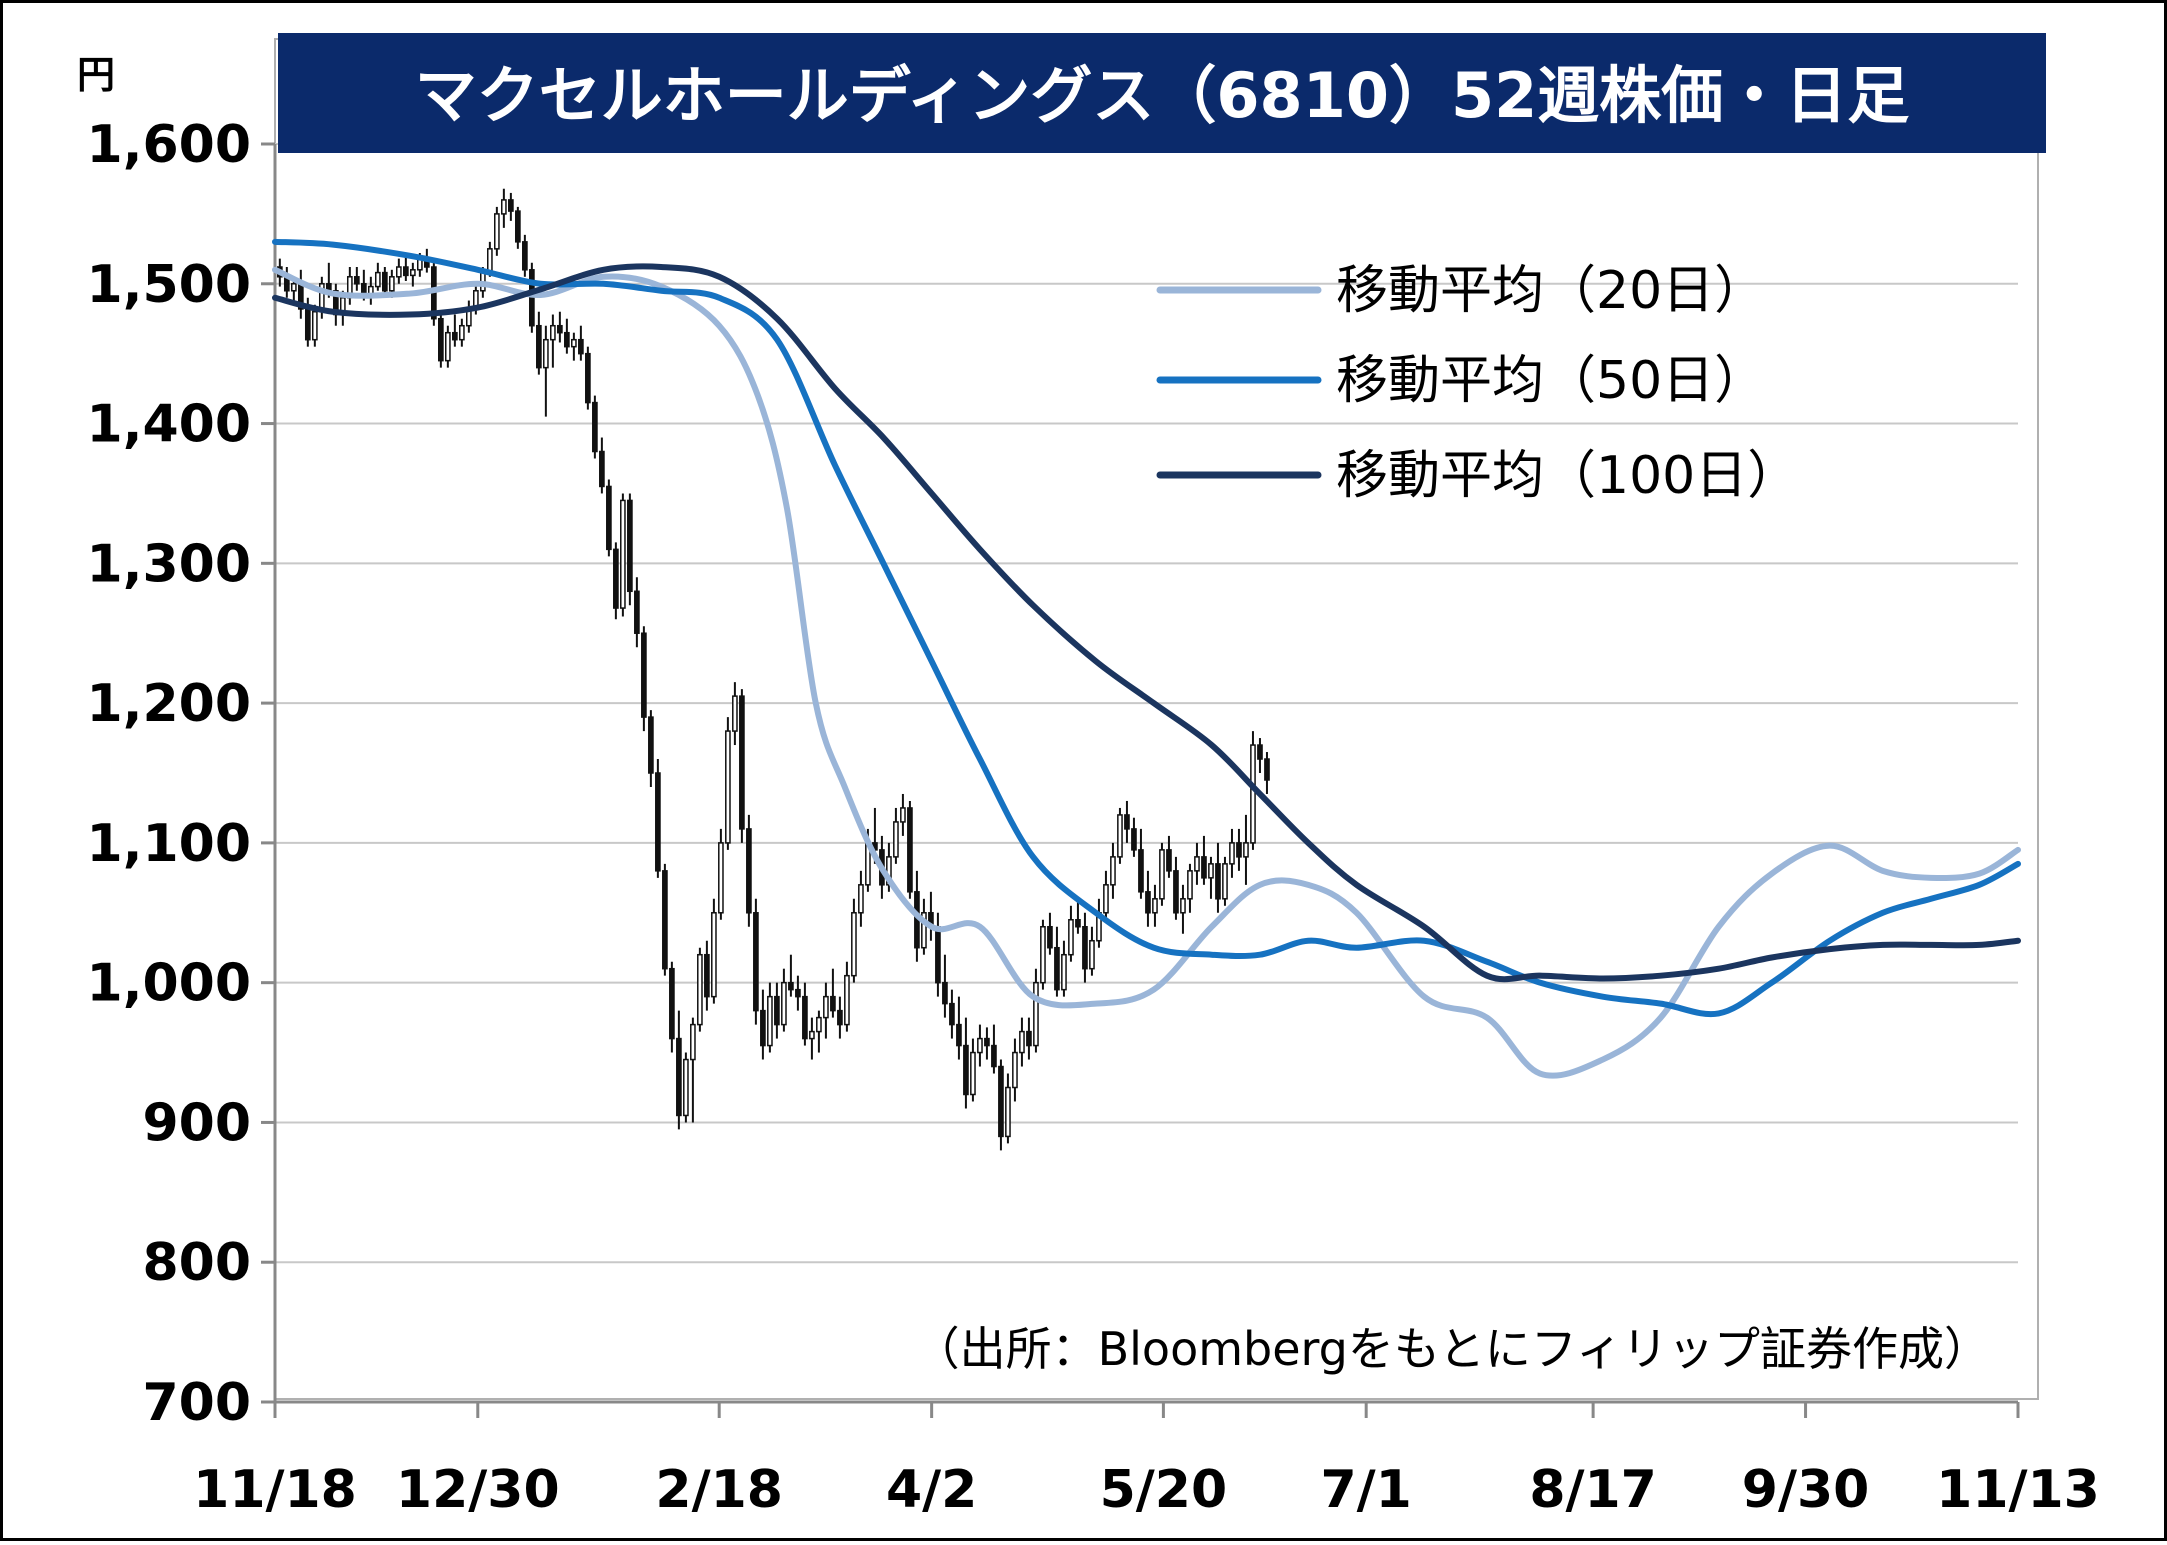  I want to click on chart-title: マクセルホールディングス（6810）52週株価・日足, so click(1162, 95).